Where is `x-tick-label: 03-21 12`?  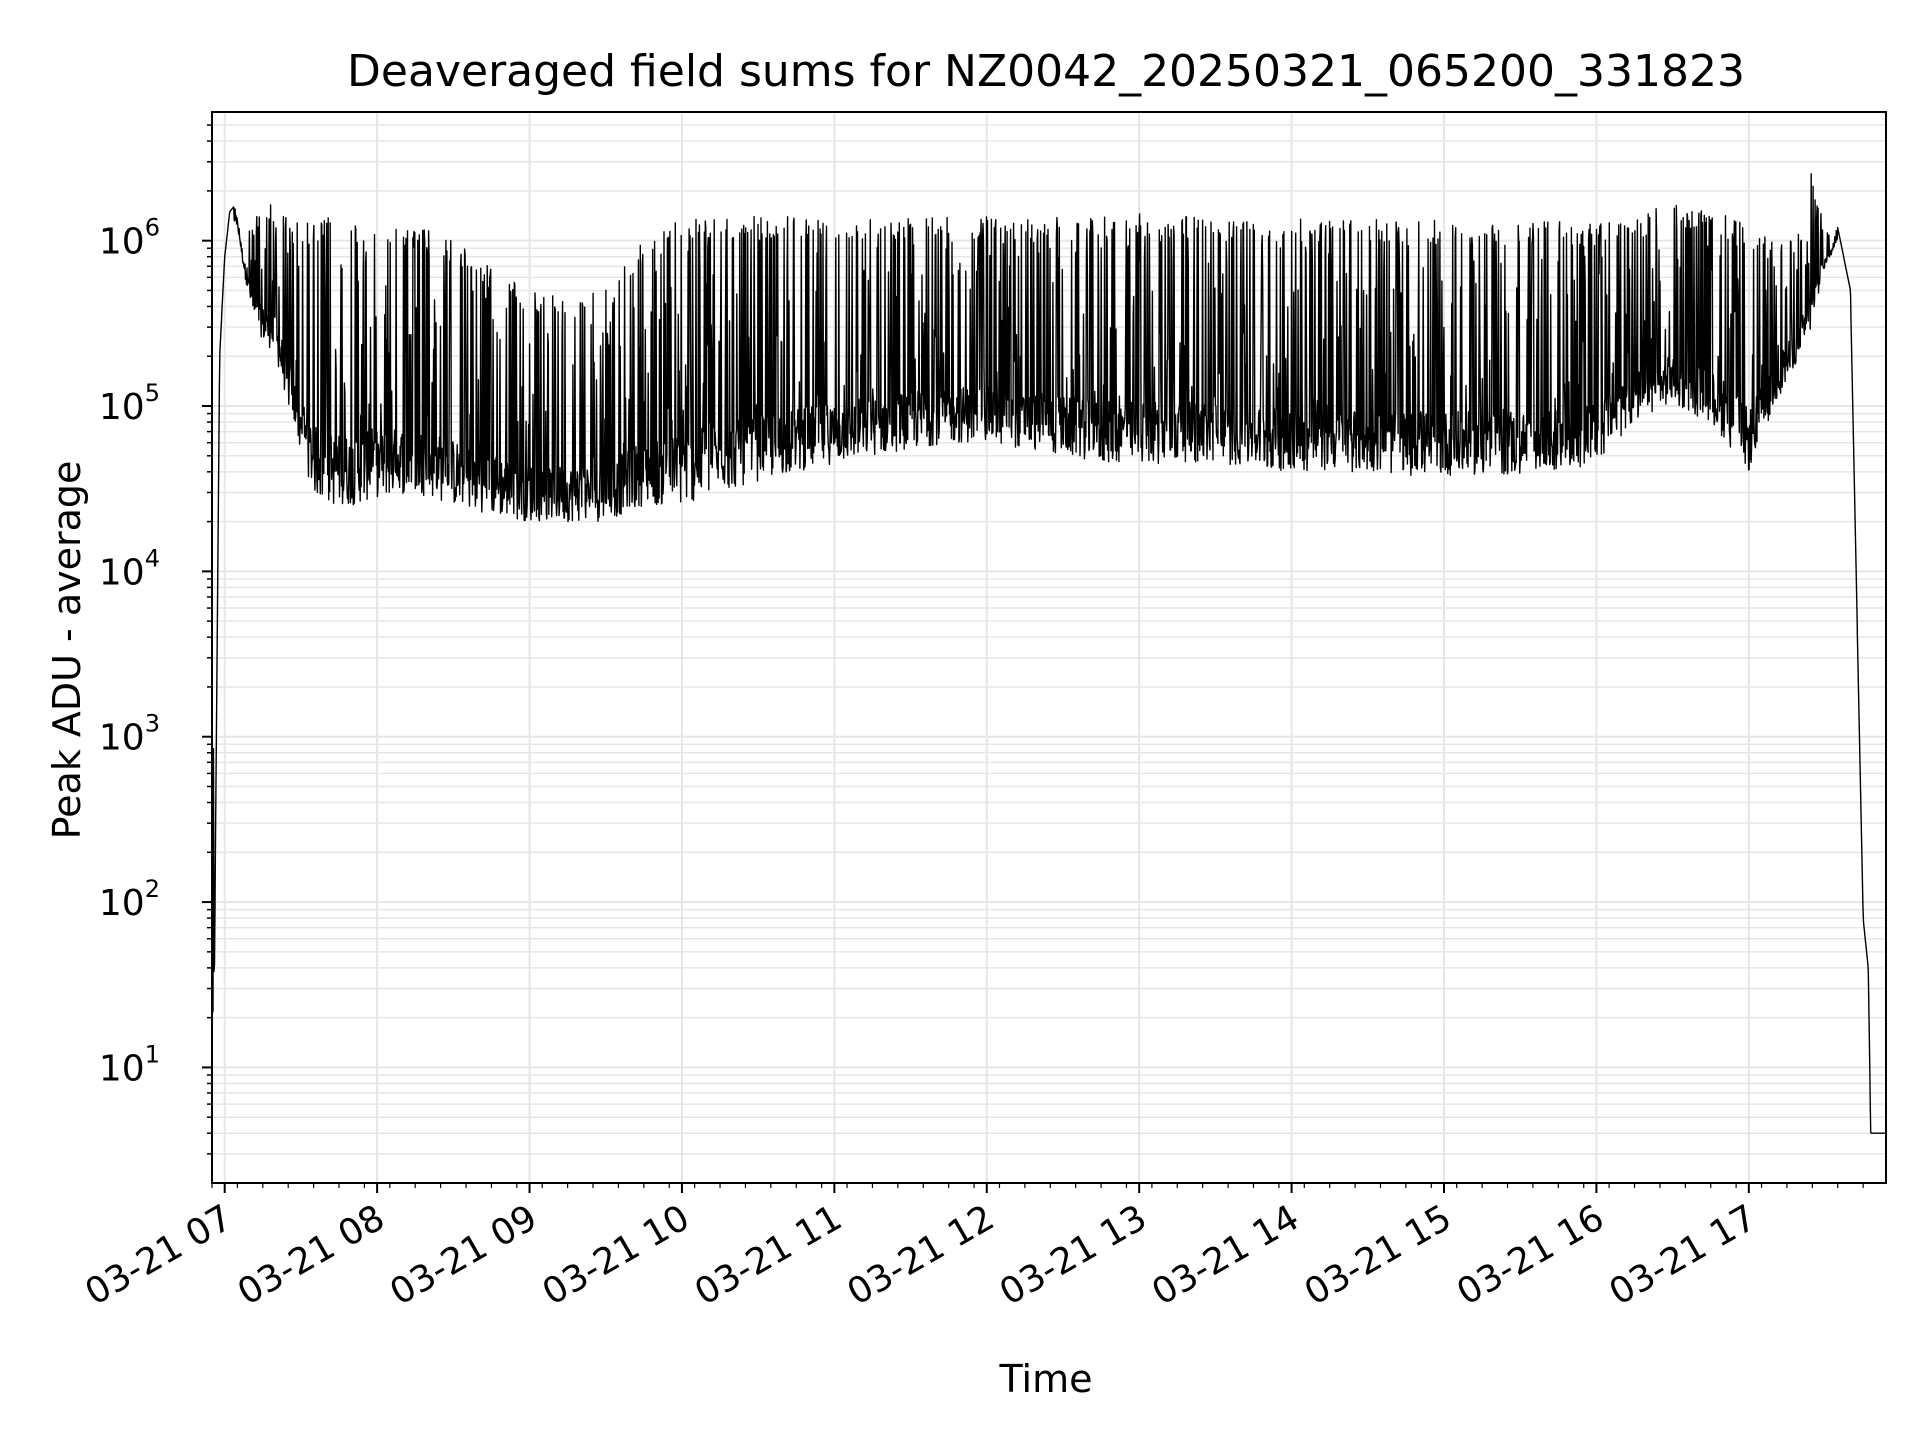 x-tick-label: 03-21 12 is located at coordinates (921, 1255).